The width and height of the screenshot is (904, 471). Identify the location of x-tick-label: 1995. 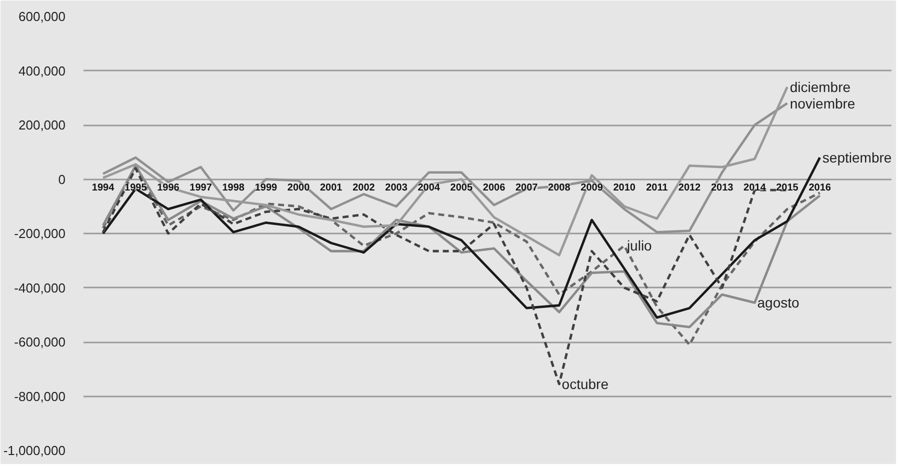
(136, 188).